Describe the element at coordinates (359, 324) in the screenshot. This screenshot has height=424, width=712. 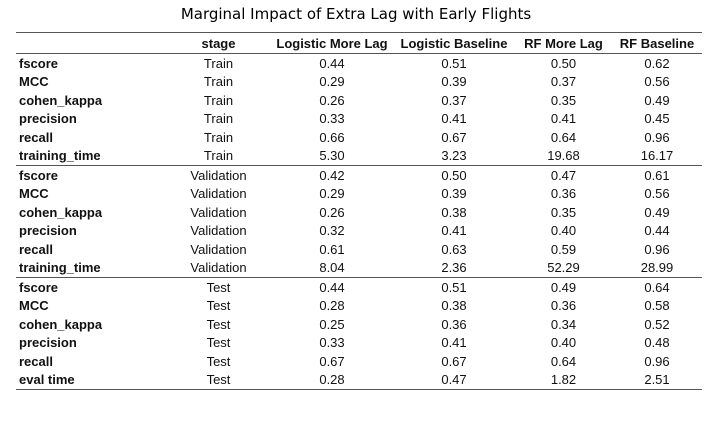
I see `table-row: cohen_kappa Test 0.25 0.36 0.34 0.52` at that location.